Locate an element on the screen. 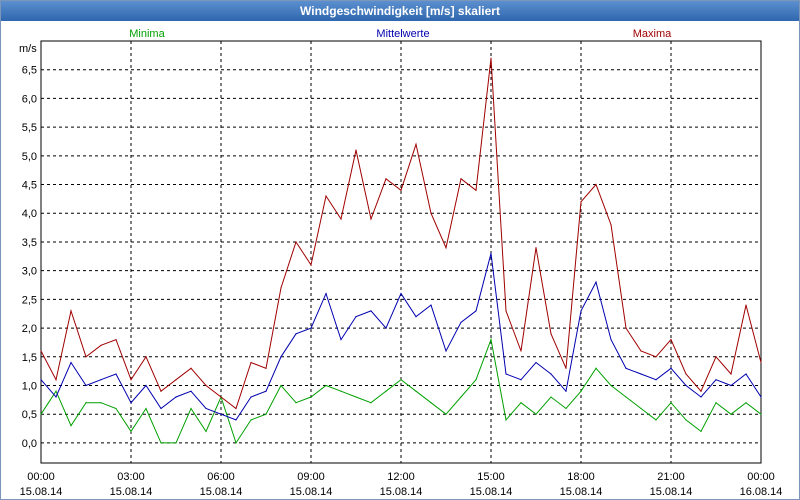  y-tick-label: 3,0 is located at coordinates (29, 272).